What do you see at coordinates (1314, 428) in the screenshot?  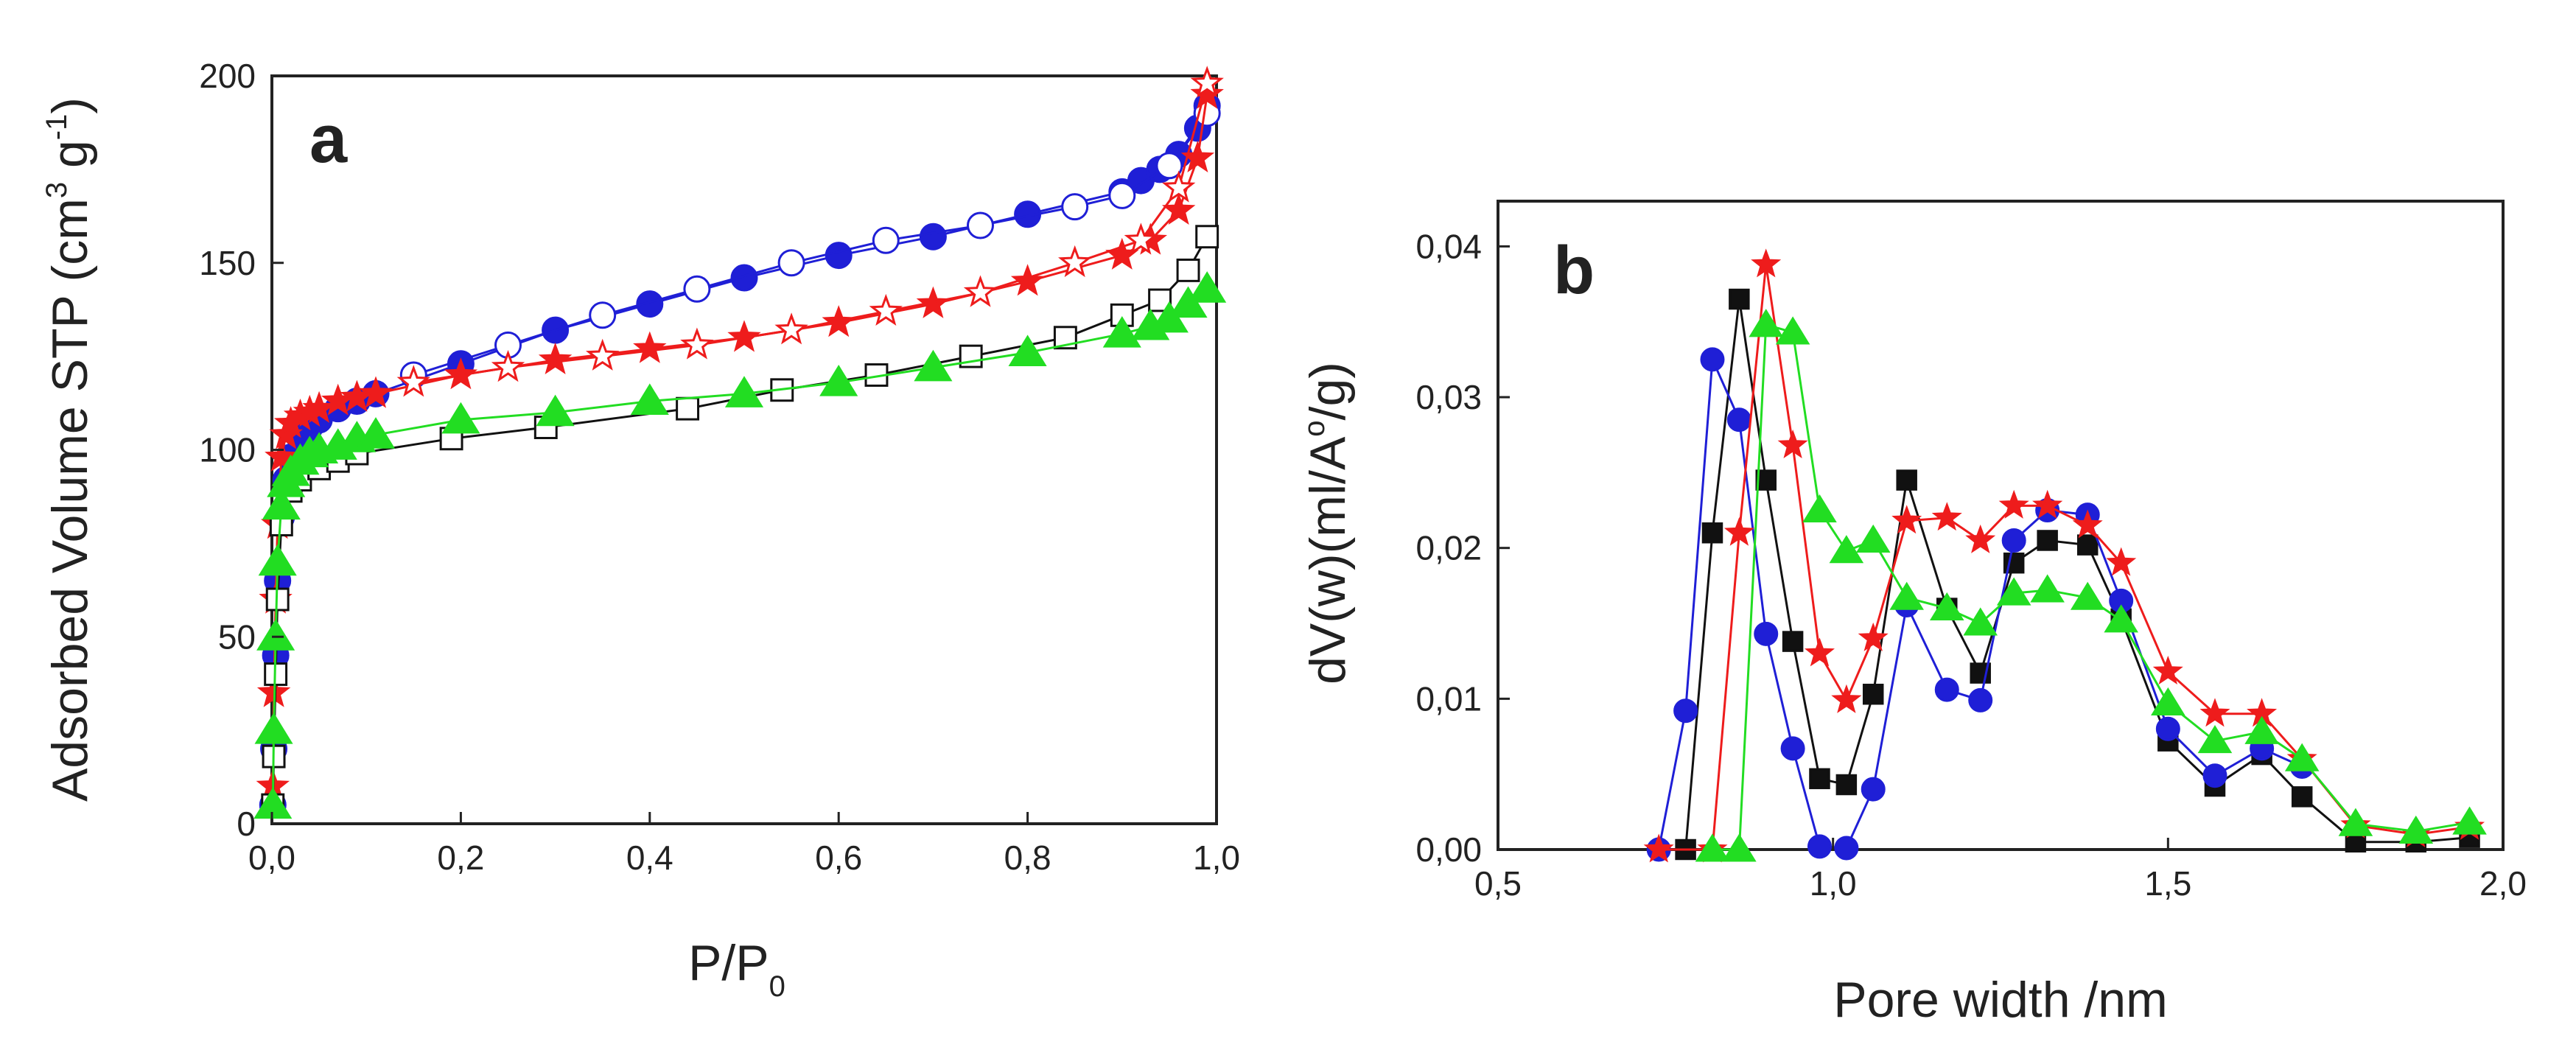 I see `panel-b-ylabel-sup1: o` at bounding box center [1314, 428].